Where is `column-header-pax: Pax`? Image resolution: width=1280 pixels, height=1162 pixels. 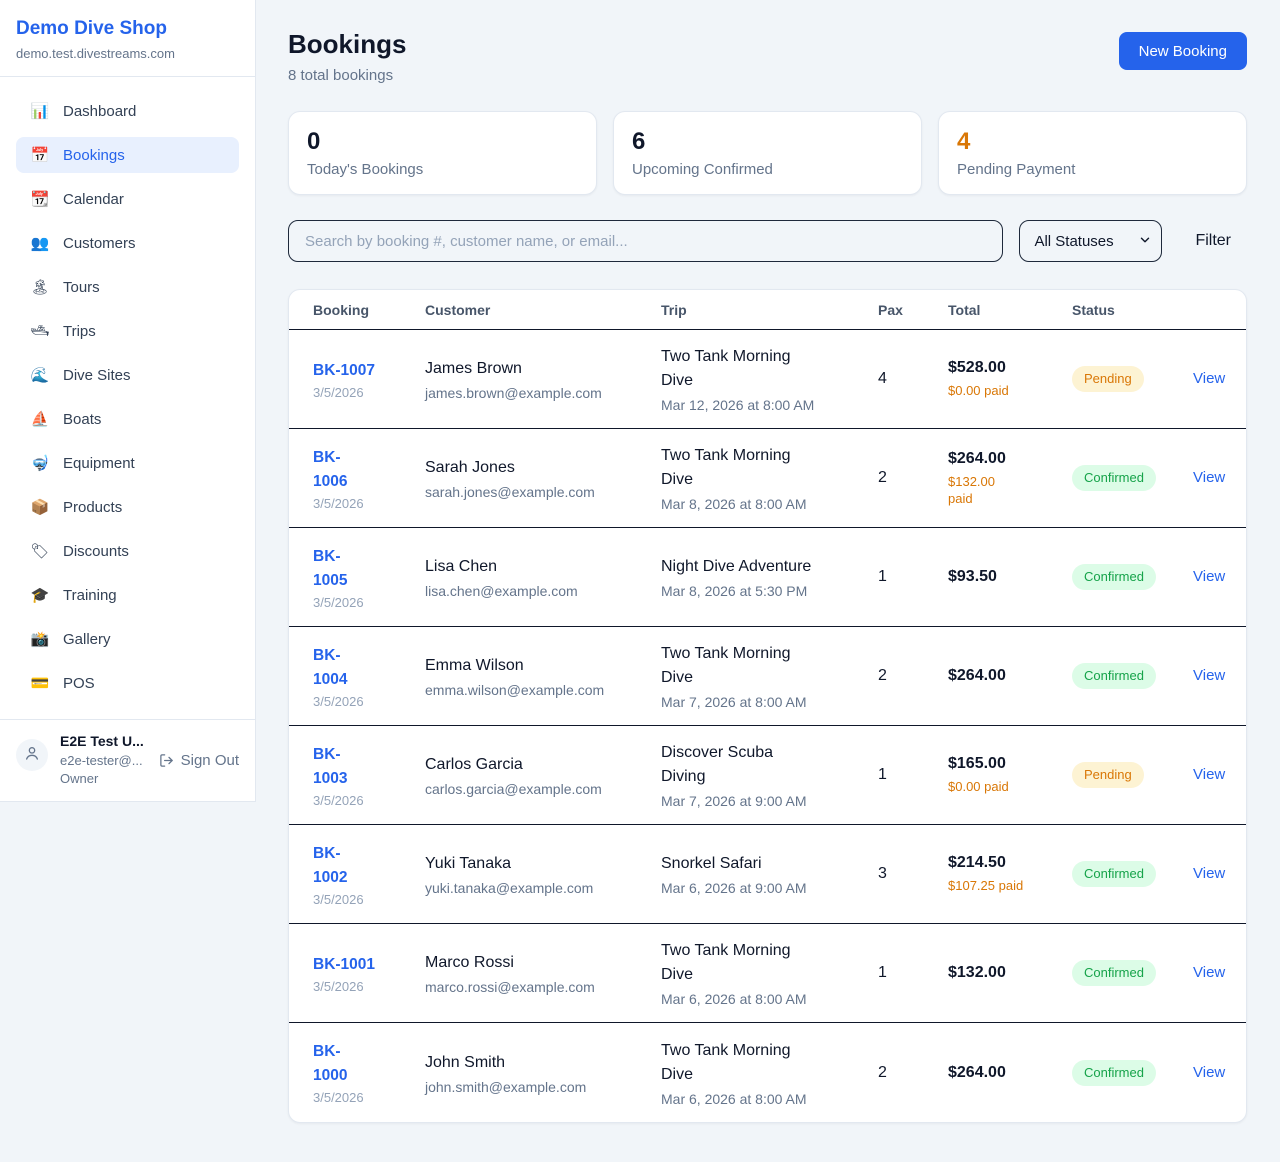
column-header-pax: Pax is located at coordinates (890, 309).